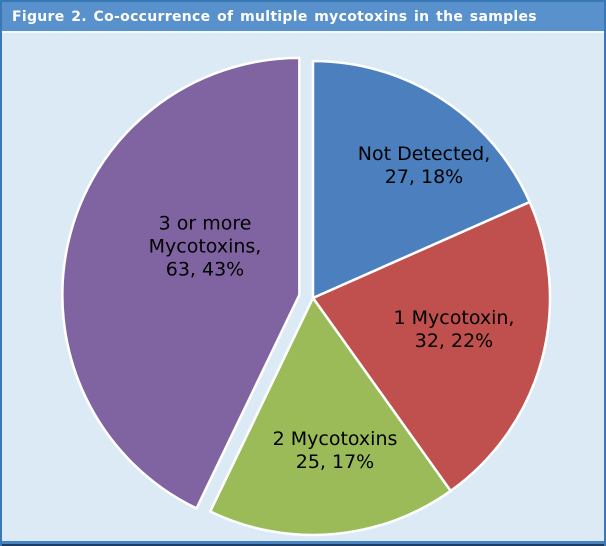 The height and width of the screenshot is (546, 606). I want to click on bottom-border, so click(303, 543).